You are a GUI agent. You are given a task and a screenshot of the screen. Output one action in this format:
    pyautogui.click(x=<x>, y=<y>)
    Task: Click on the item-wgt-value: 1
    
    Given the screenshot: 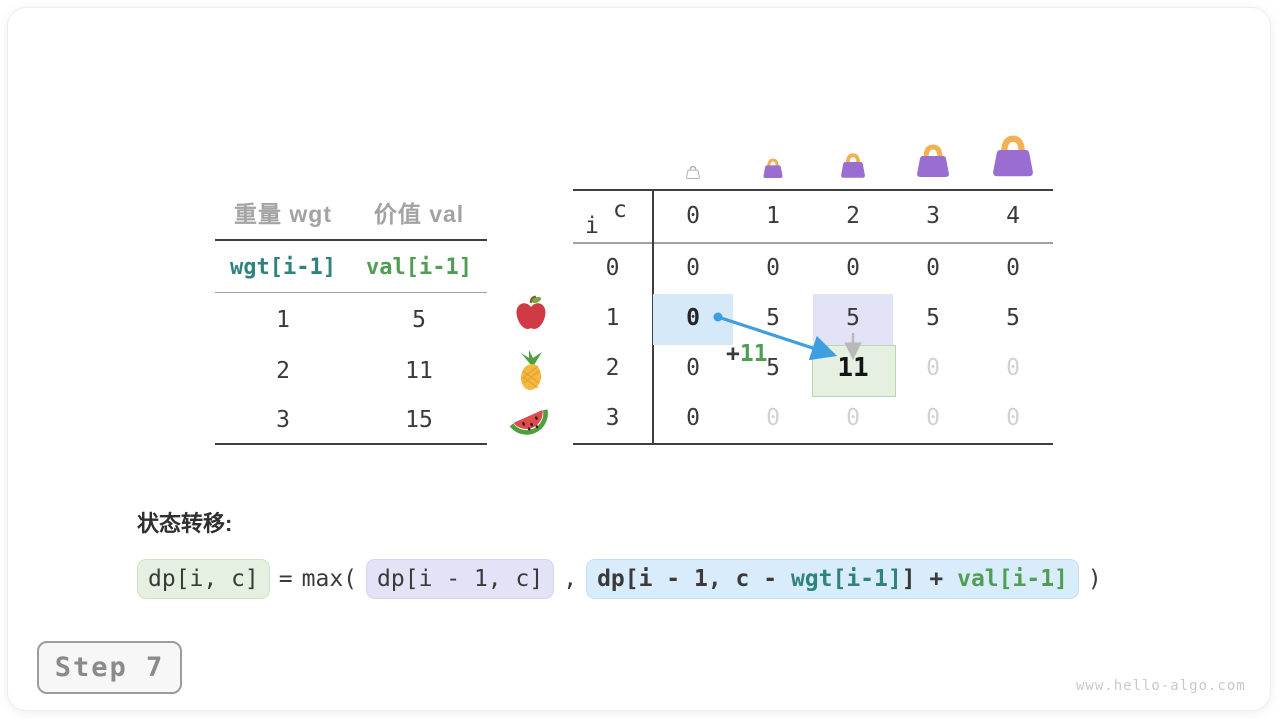 What is the action you would take?
    pyautogui.click(x=283, y=319)
    